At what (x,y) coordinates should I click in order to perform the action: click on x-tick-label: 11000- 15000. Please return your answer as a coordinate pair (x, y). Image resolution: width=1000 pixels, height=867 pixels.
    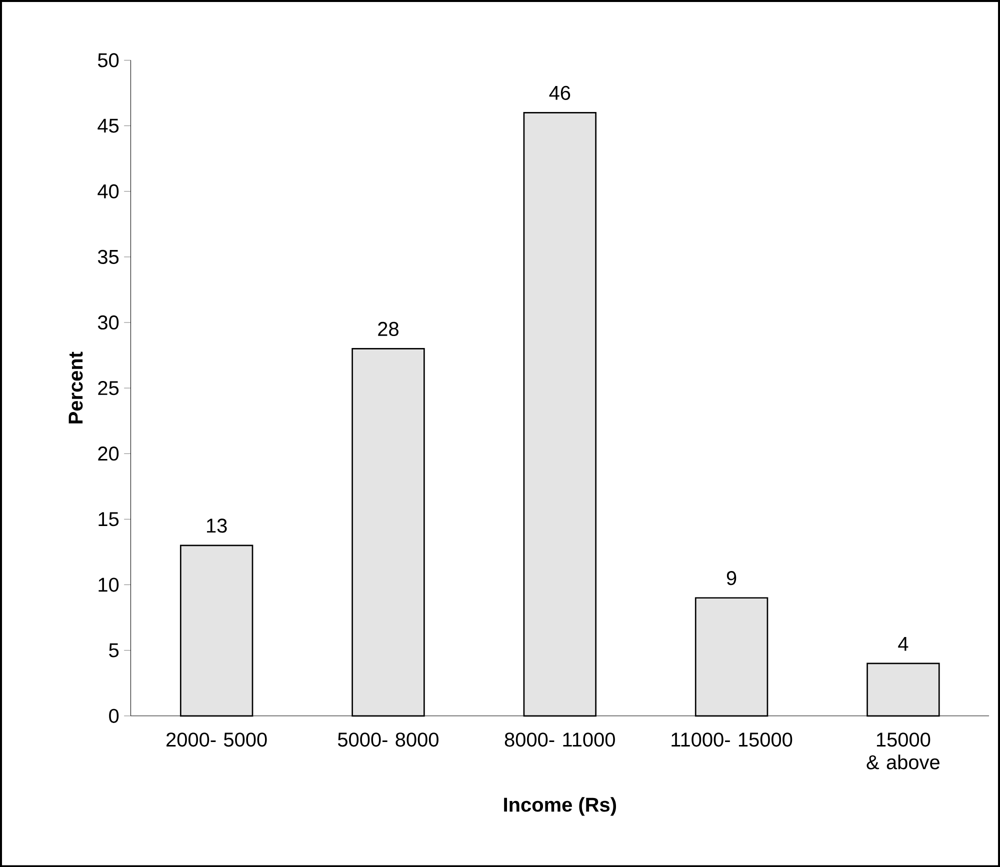
    Looking at the image, I should click on (732, 739).